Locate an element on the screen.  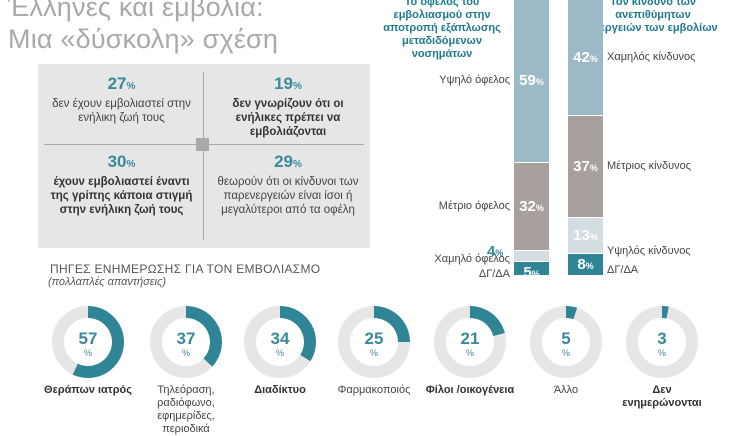
stacked-bar-benefit is located at coordinates (531, 138).